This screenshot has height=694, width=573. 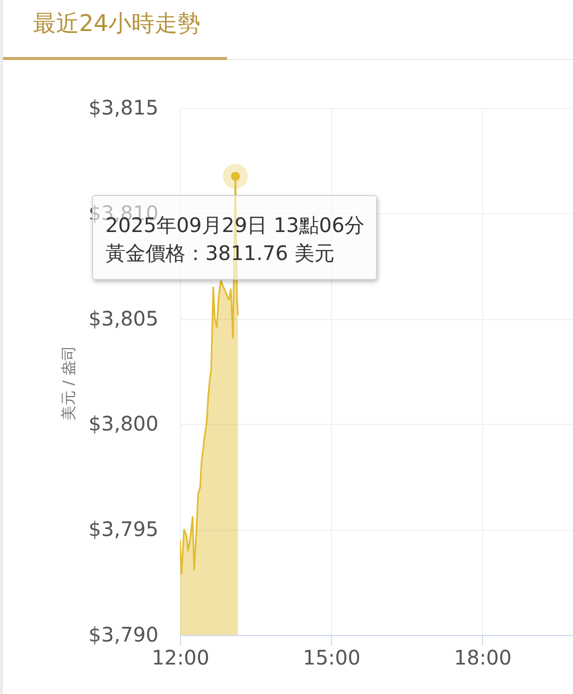 What do you see at coordinates (69, 383) in the screenshot?
I see `y-axis-title: 美元 / 盎司` at bounding box center [69, 383].